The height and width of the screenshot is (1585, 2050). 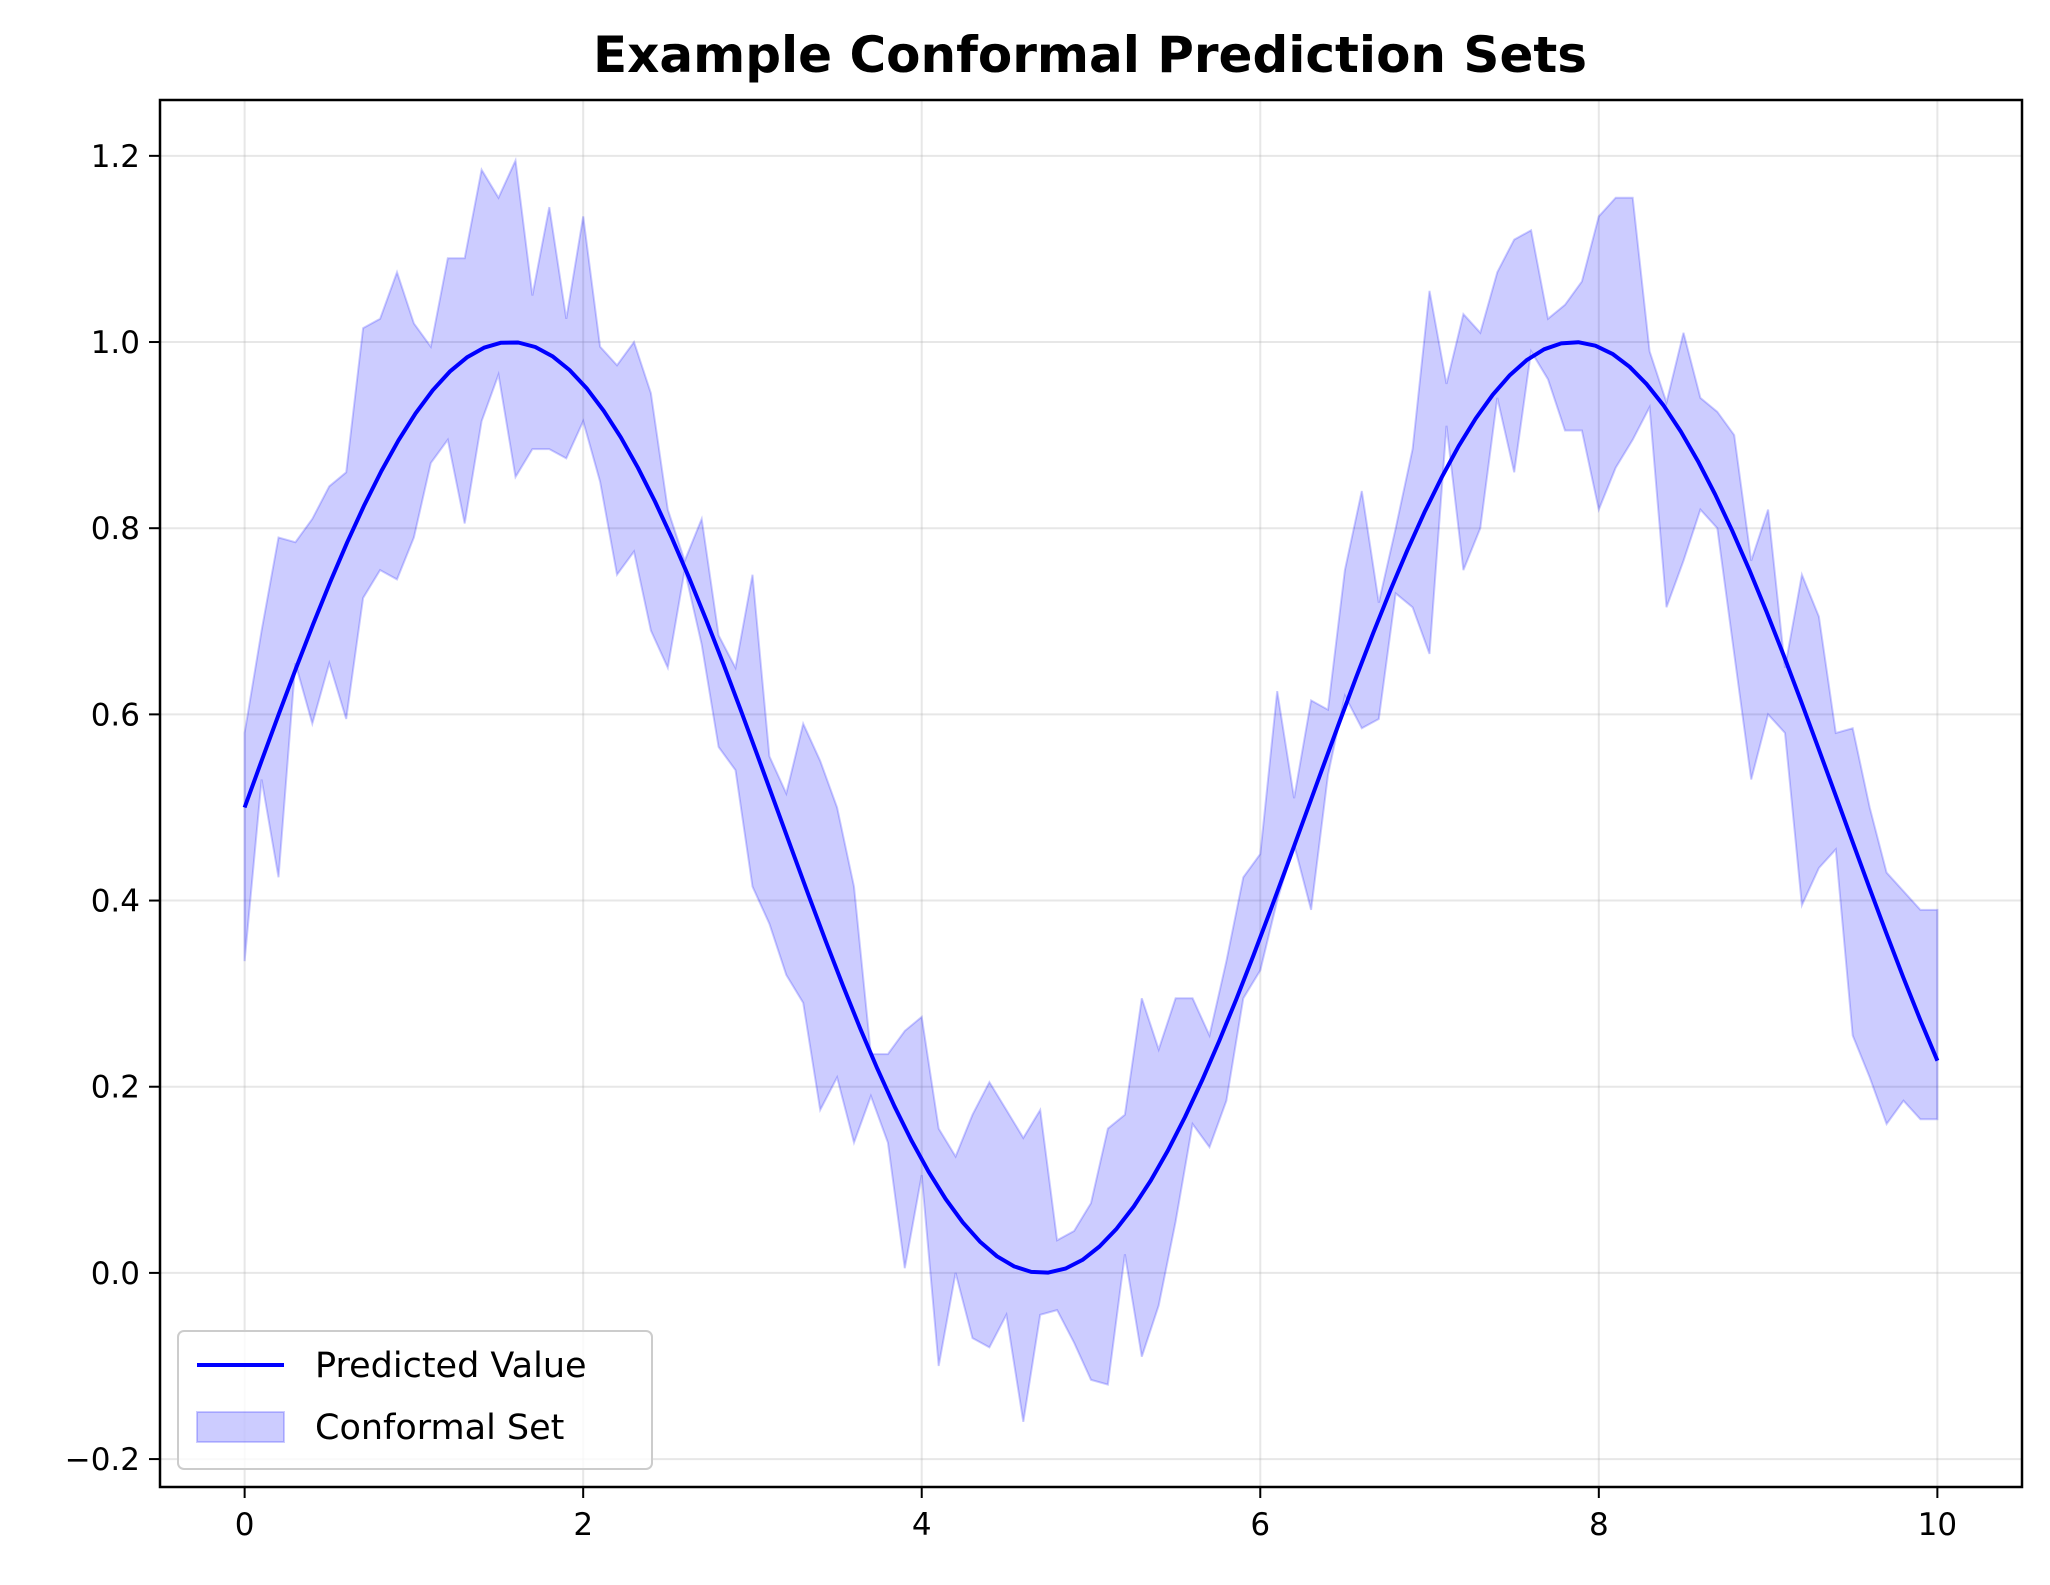 What do you see at coordinates (1260, 1525) in the screenshot?
I see `x-tick-label: 6` at bounding box center [1260, 1525].